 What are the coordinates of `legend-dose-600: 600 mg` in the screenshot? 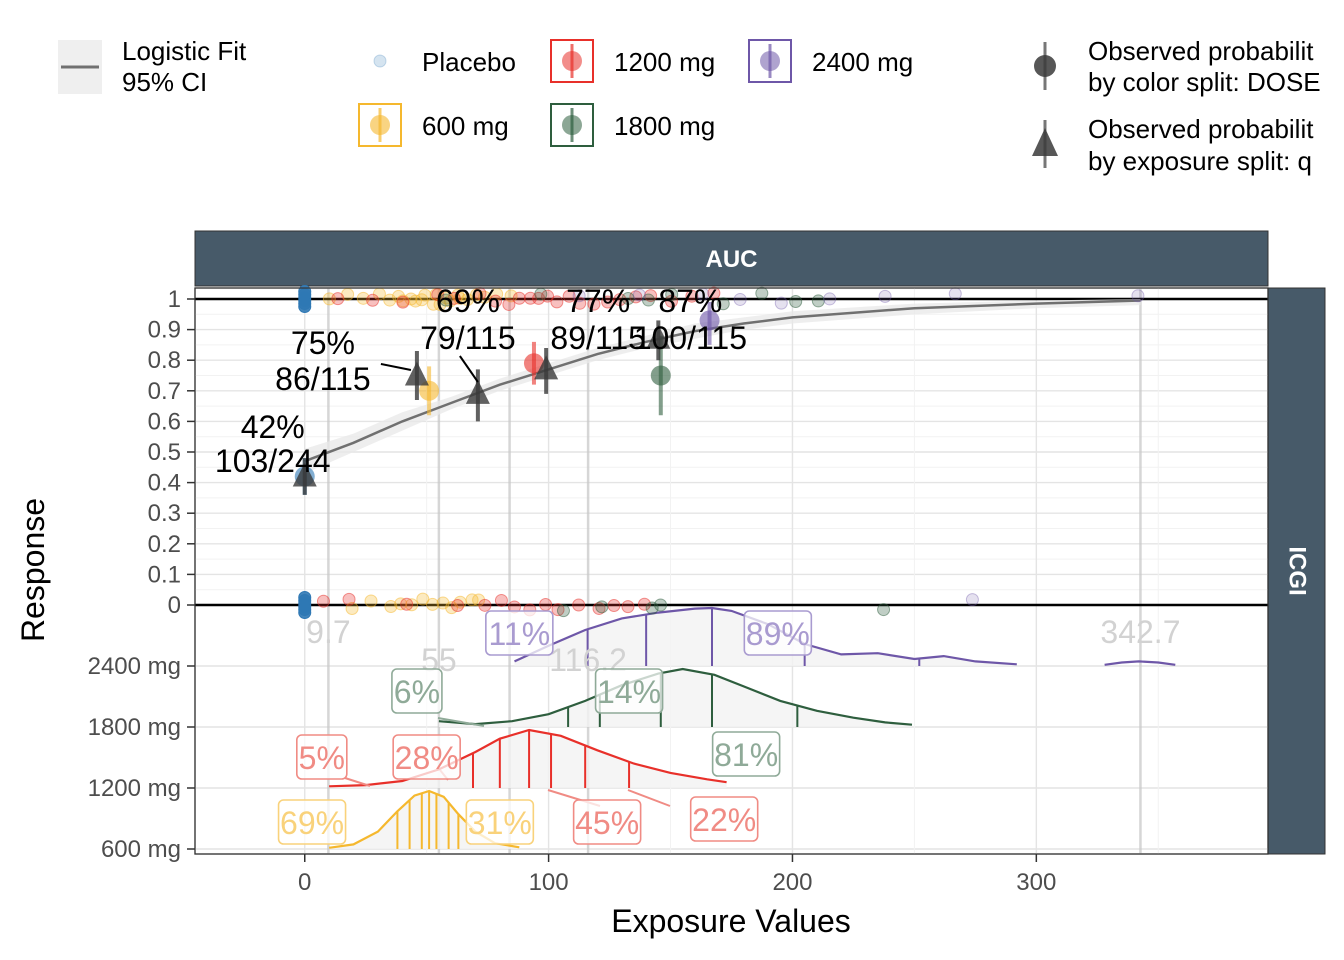 It's located at (433, 125).